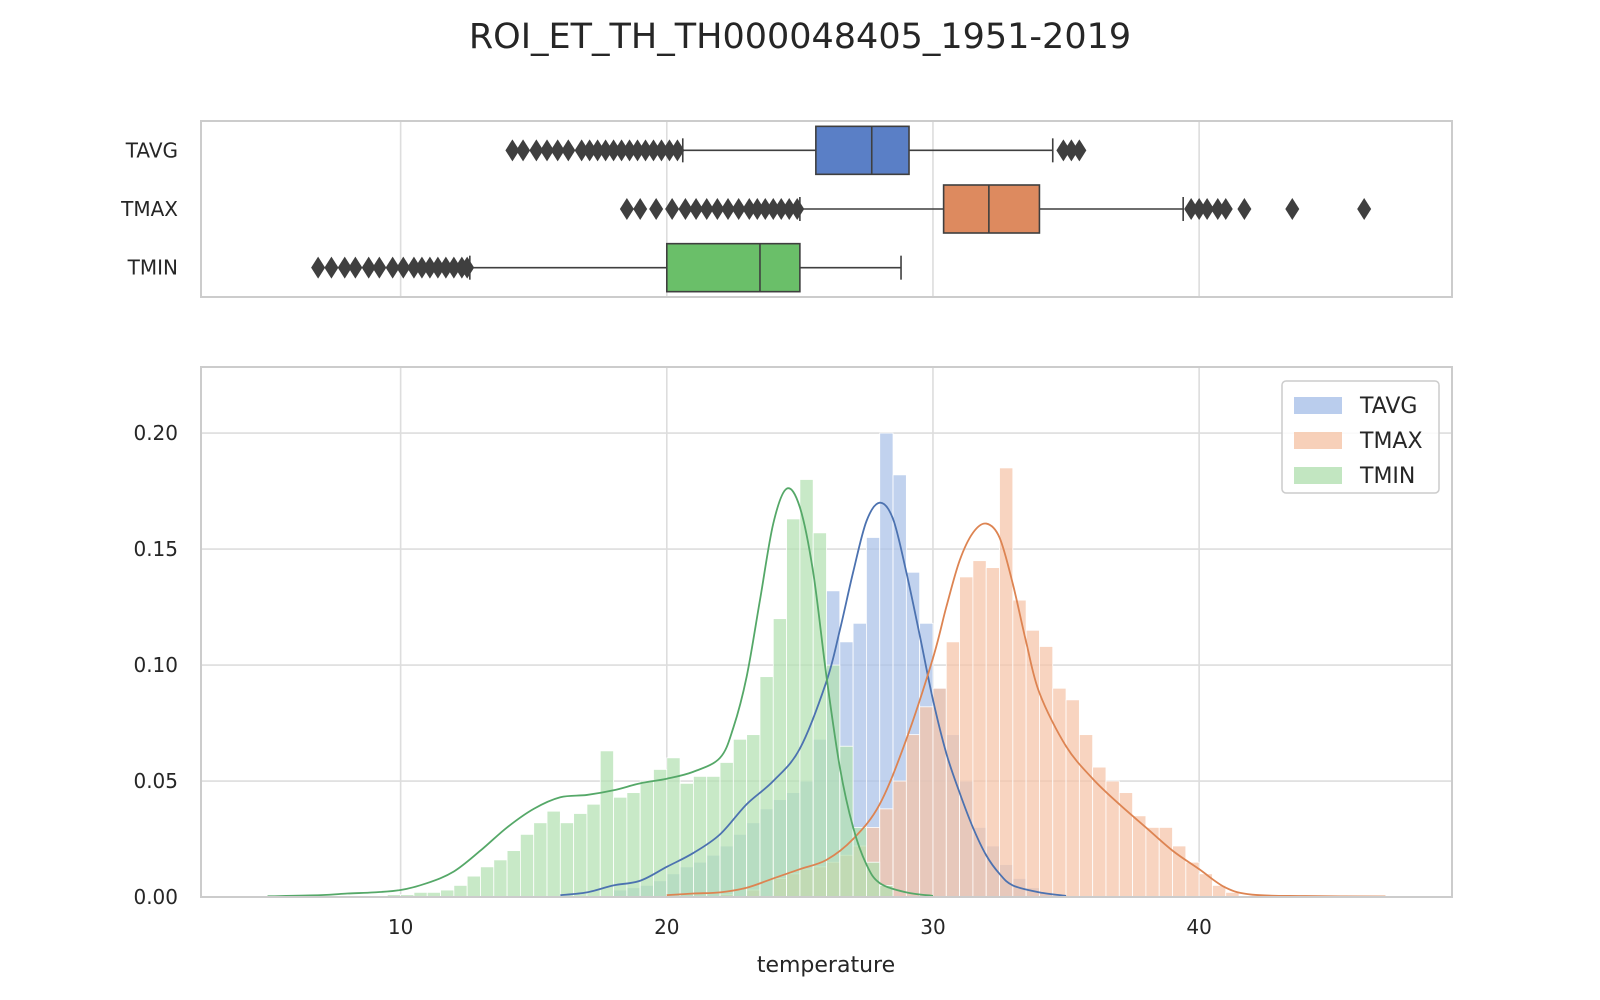 The width and height of the screenshot is (1600, 1000). What do you see at coordinates (995, 209) in the screenshot?
I see `box-tmax` at bounding box center [995, 209].